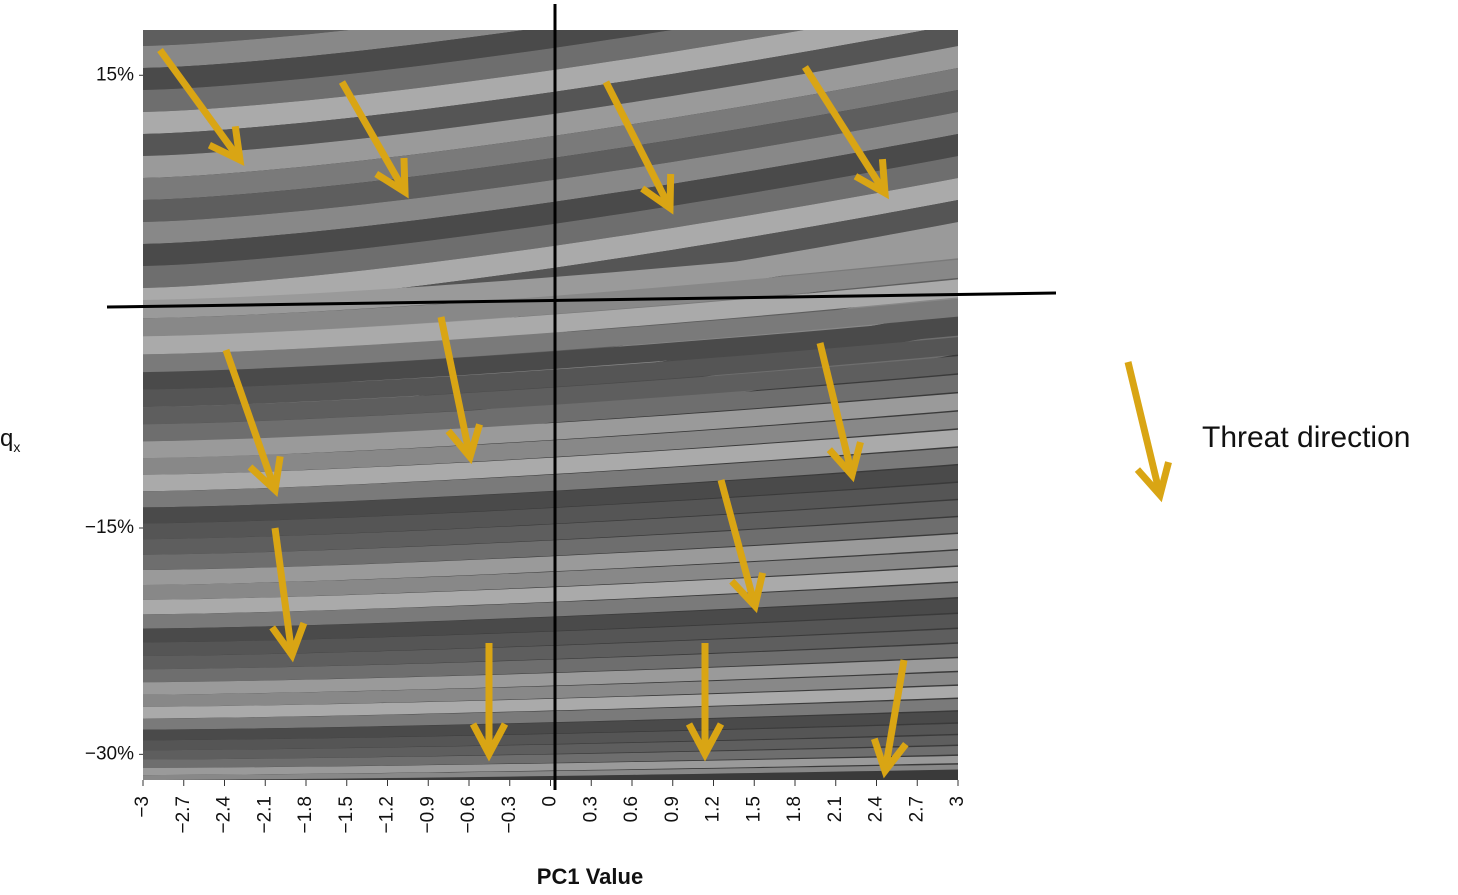  Describe the element at coordinates (264, 815) in the screenshot. I see `x-tick-label: −2.1` at that location.